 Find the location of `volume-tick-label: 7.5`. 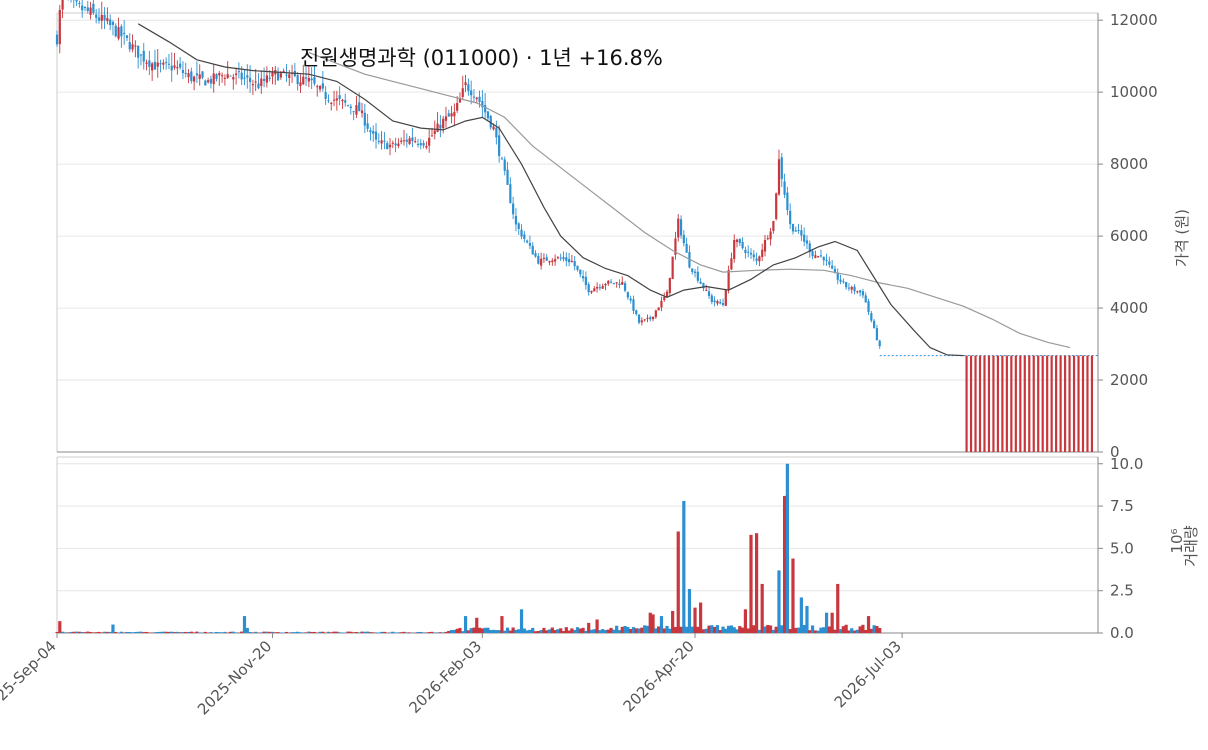

volume-tick-label: 7.5 is located at coordinates (1122, 506).